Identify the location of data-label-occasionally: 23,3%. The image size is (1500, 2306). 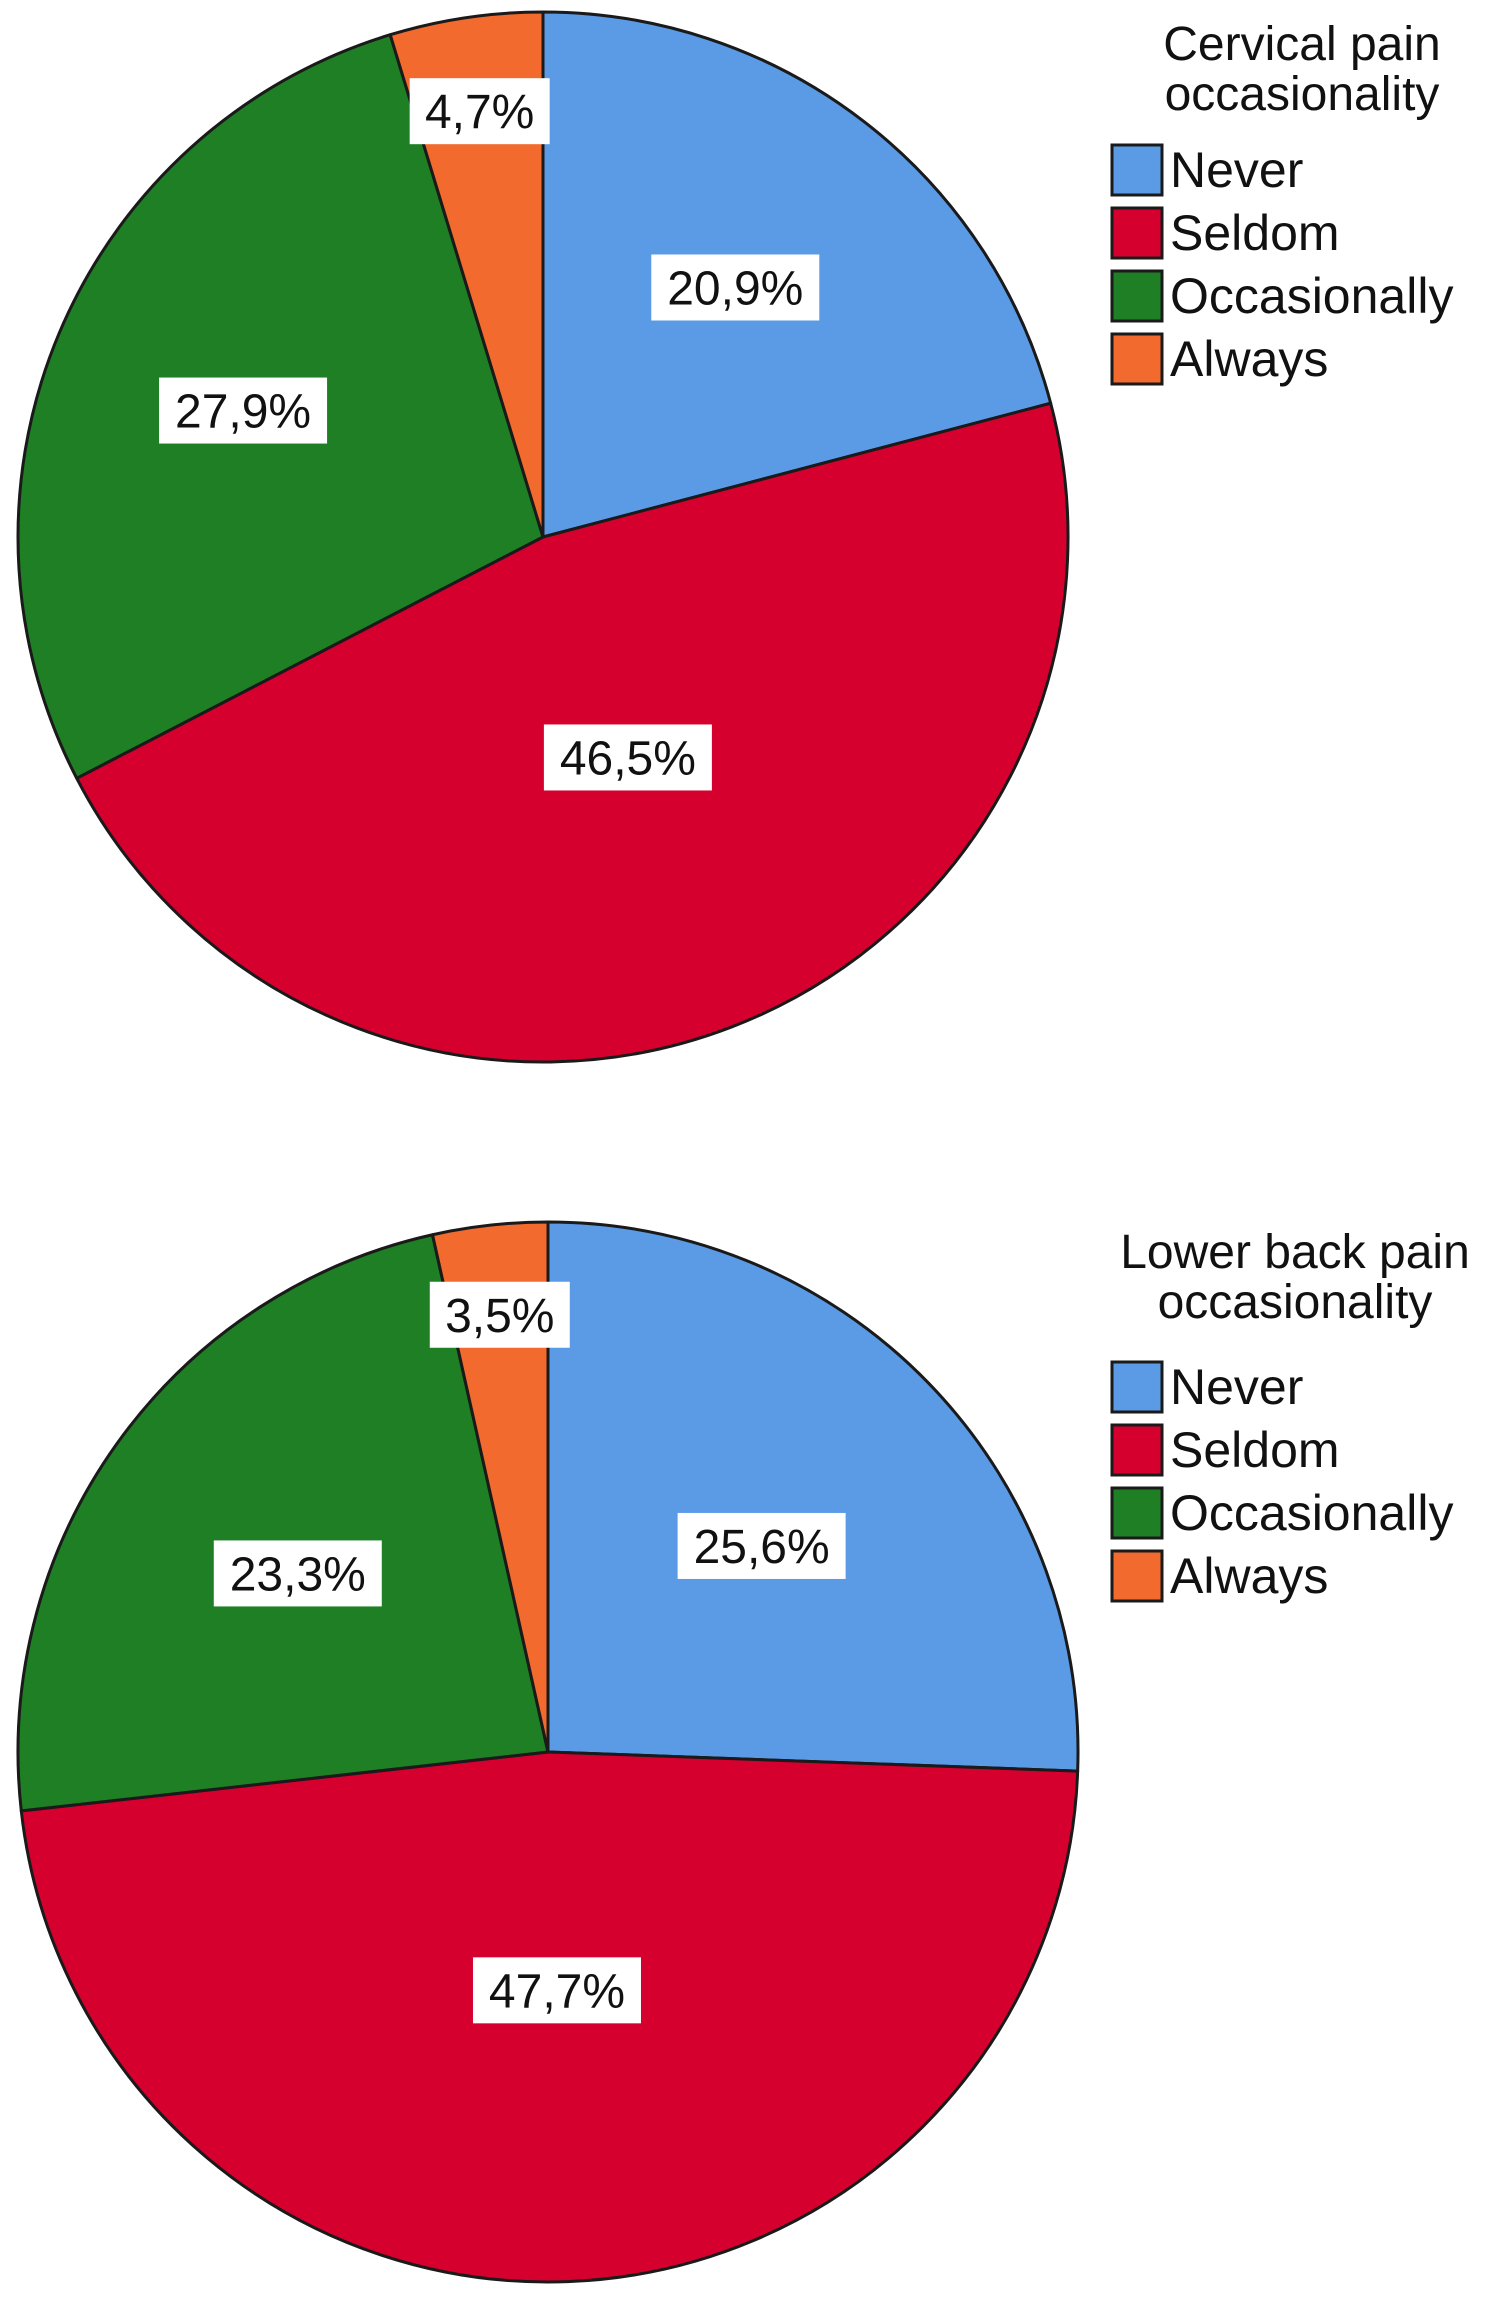
(297, 1573).